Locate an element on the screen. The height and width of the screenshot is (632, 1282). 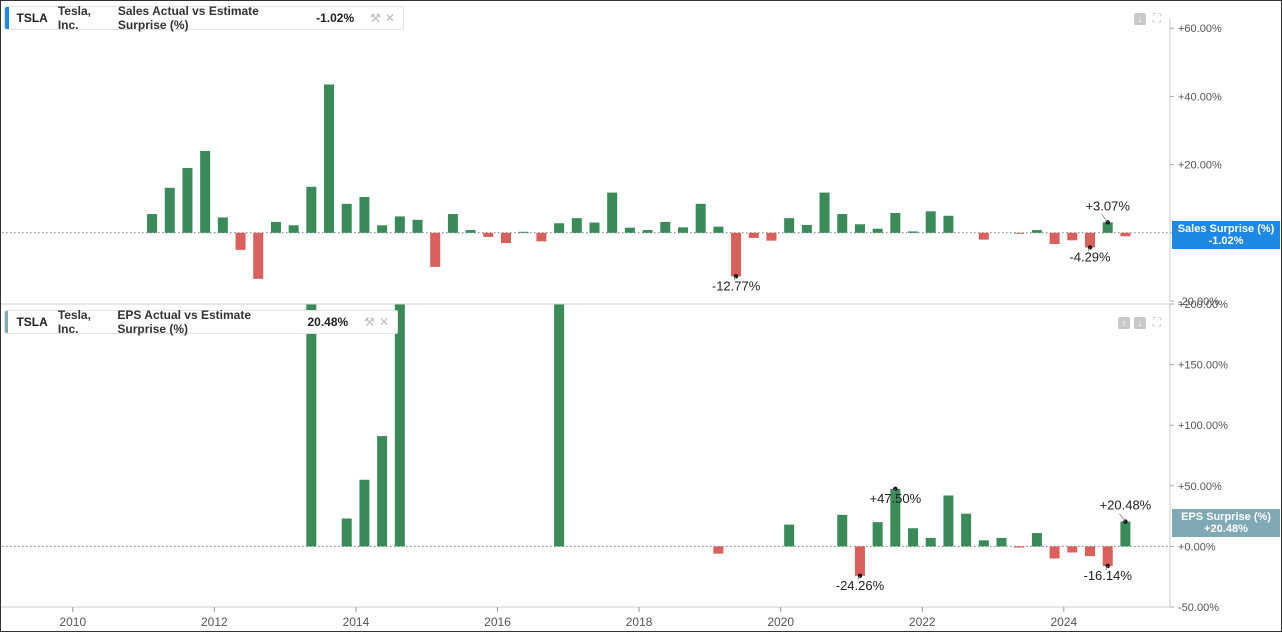
annotation-label: -12.77% is located at coordinates (736, 285).